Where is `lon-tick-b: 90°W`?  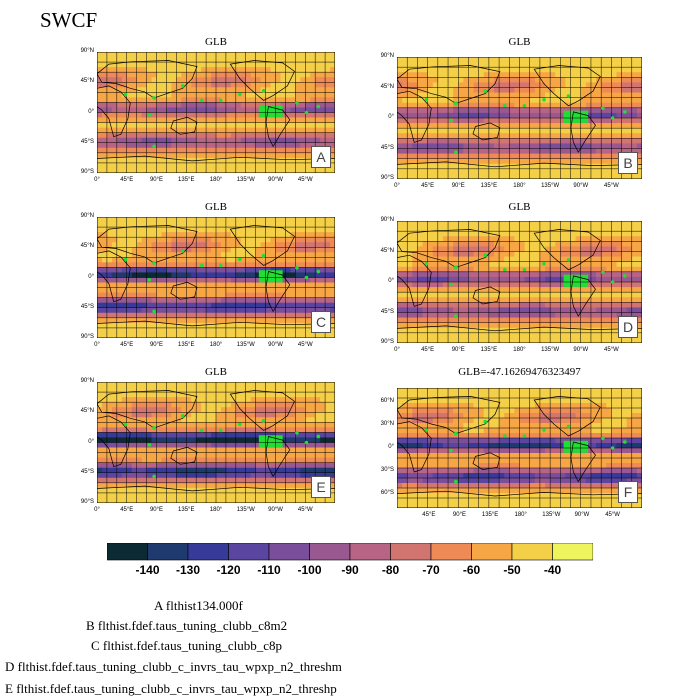
lon-tick-b: 90°W is located at coordinates (581, 186).